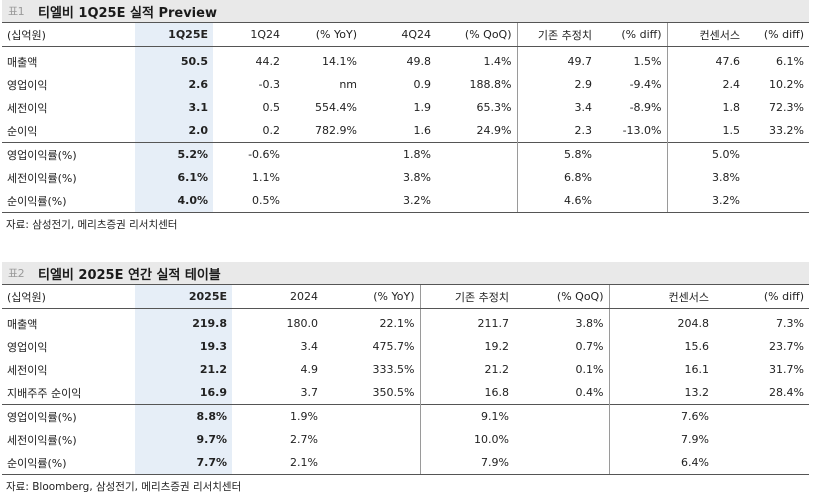 The width and height of the screenshot is (813, 504). I want to click on table-cell: 49.7, so click(556, 59).